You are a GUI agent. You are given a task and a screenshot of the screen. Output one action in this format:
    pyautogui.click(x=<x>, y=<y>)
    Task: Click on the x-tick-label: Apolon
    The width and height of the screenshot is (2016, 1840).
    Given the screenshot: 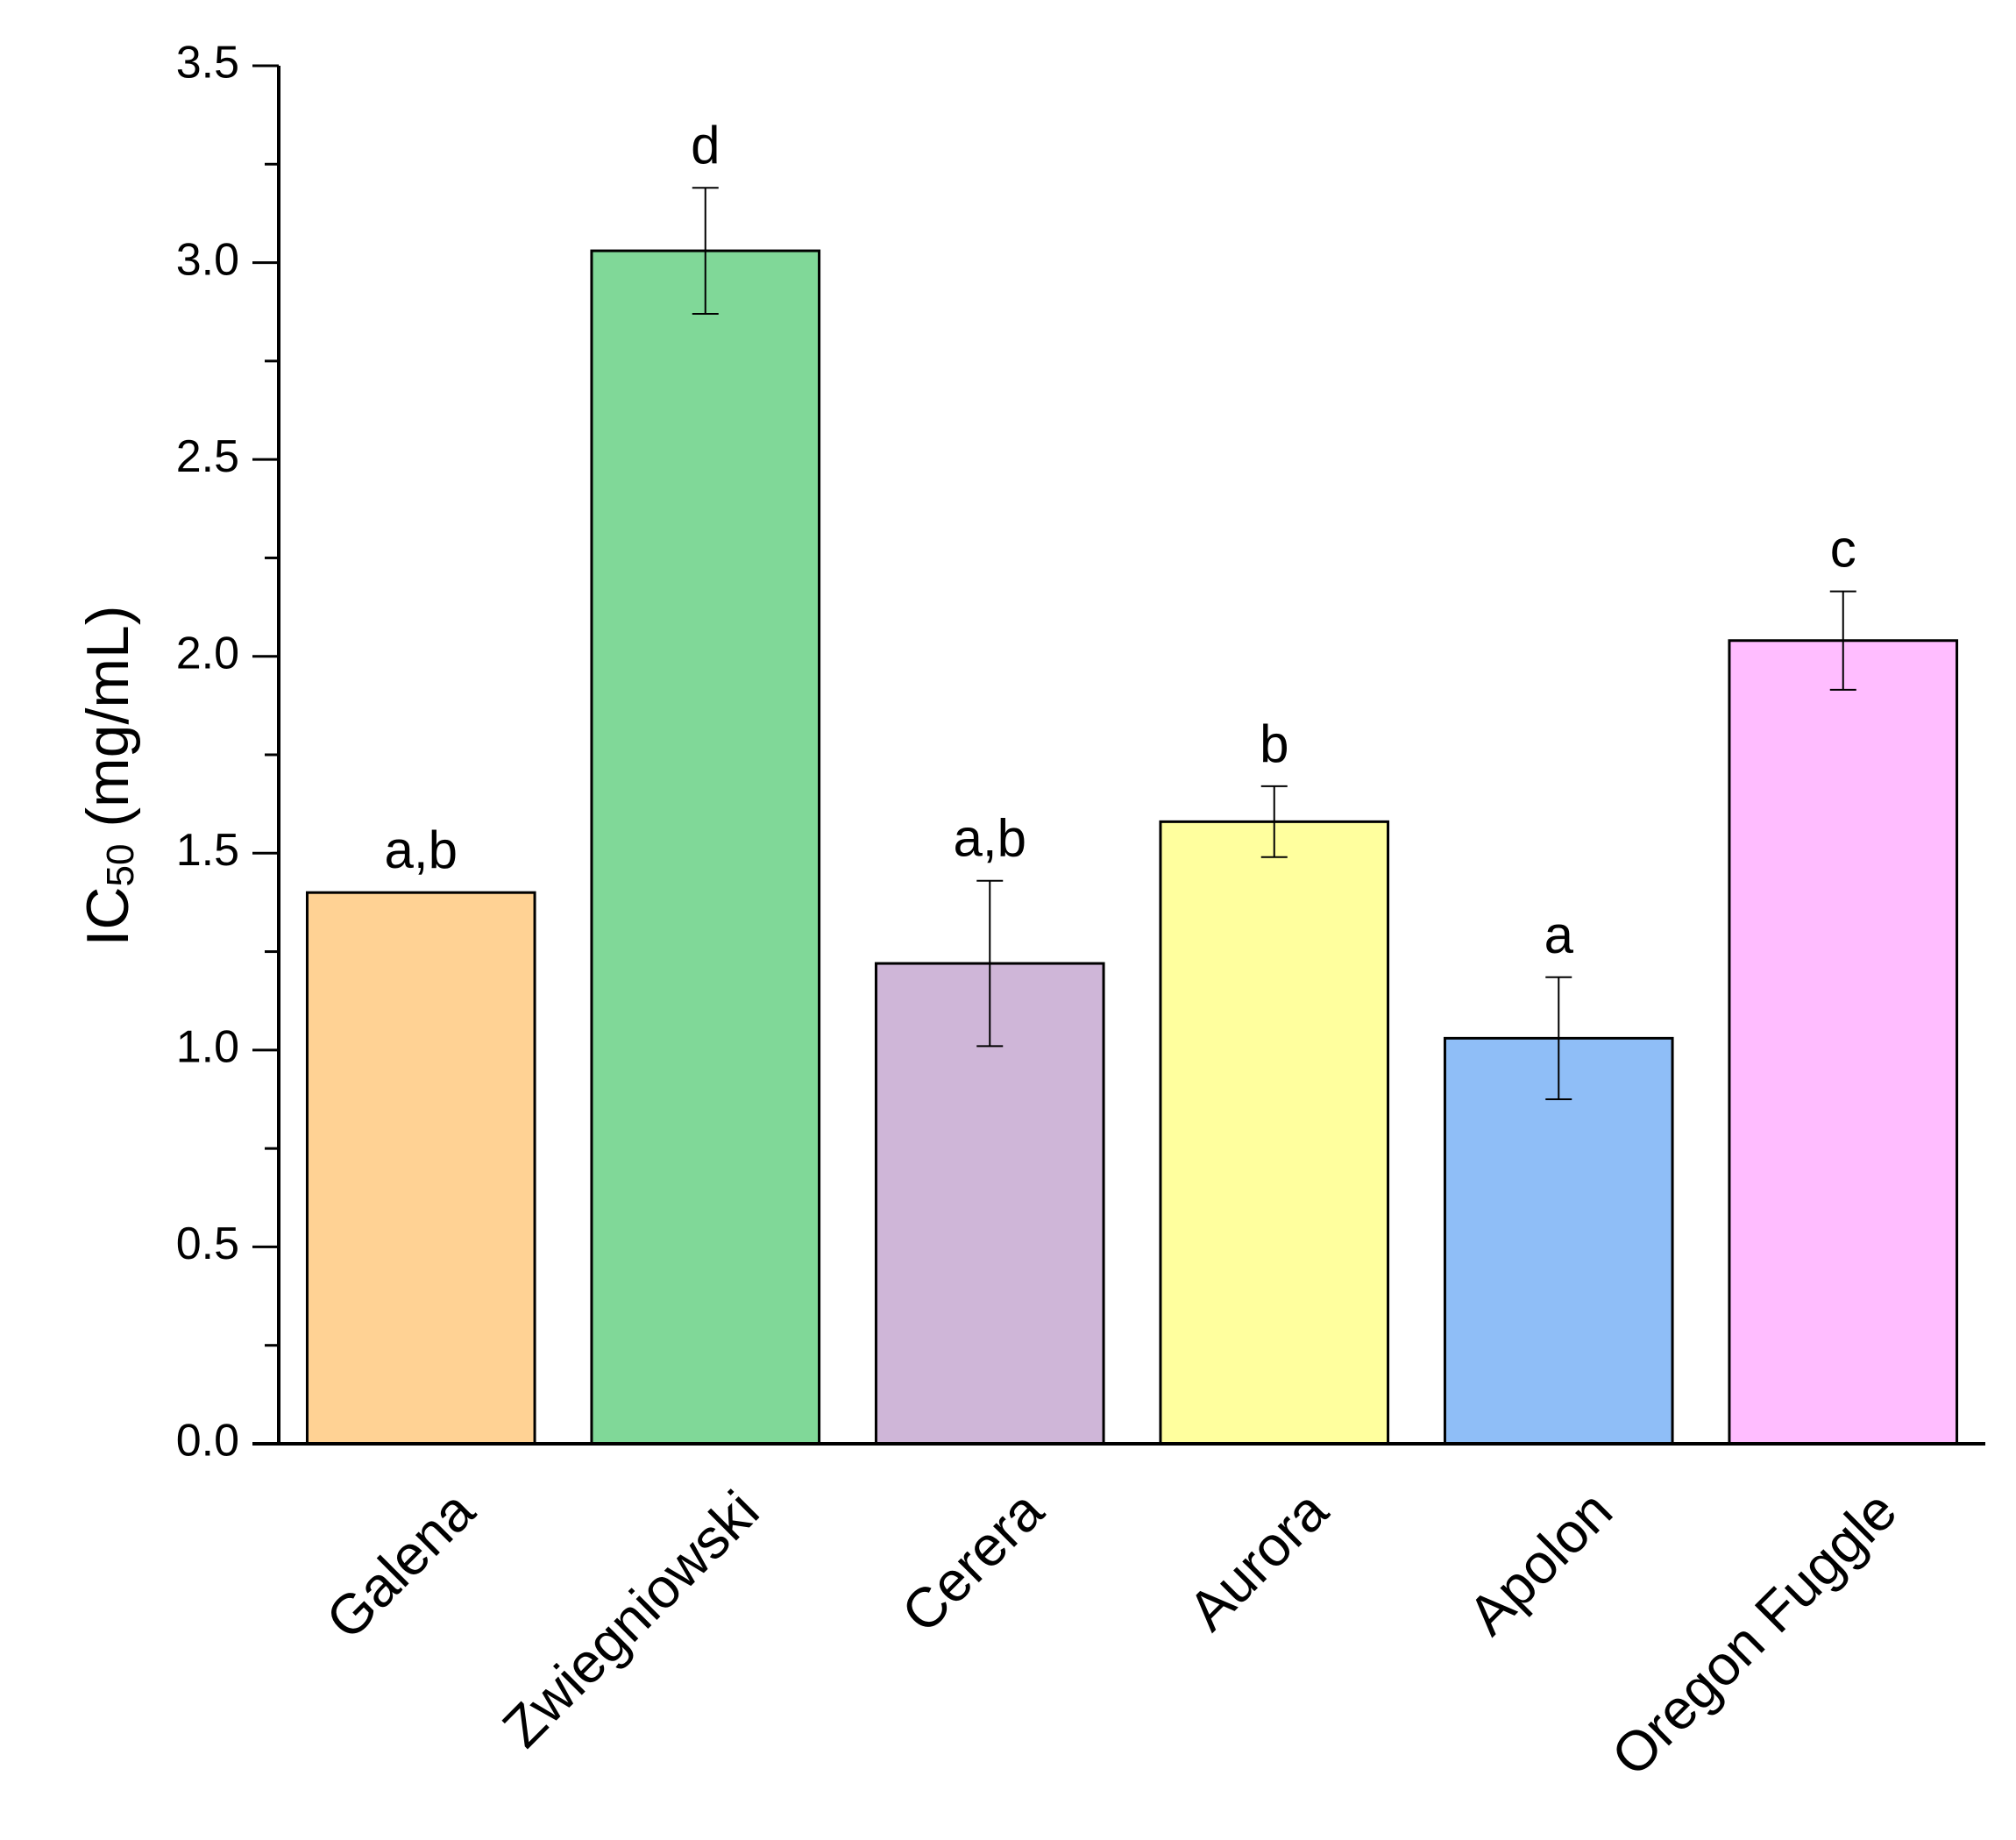 What is the action you would take?
    pyautogui.click(x=1540, y=1563)
    